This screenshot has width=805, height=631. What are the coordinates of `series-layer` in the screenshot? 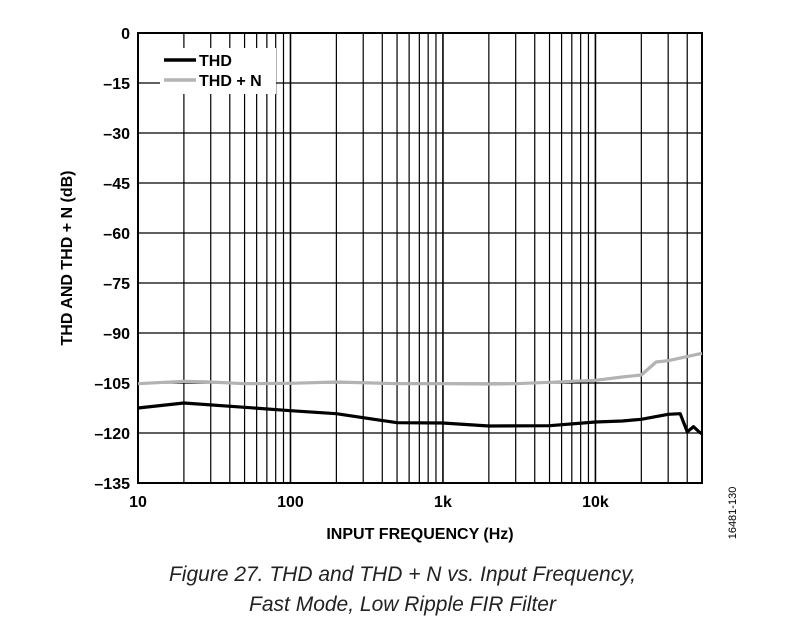 It's located at (420, 393).